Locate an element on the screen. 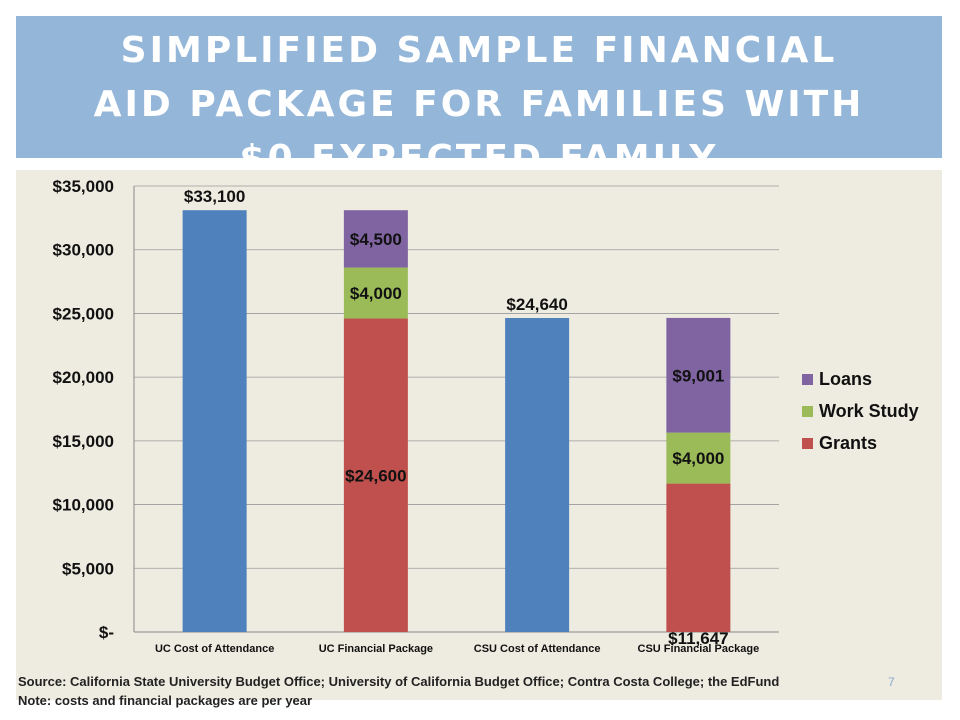 This screenshot has width=960, height=720. x-tick-label: CSU Financial Package is located at coordinates (699, 649).